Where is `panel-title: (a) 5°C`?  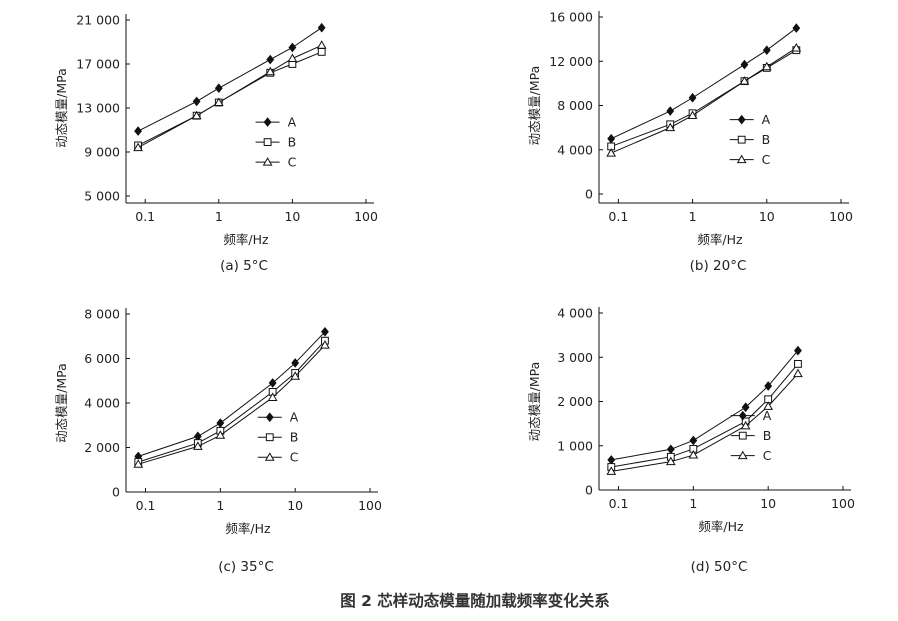 panel-title: (a) 5°C is located at coordinates (244, 266).